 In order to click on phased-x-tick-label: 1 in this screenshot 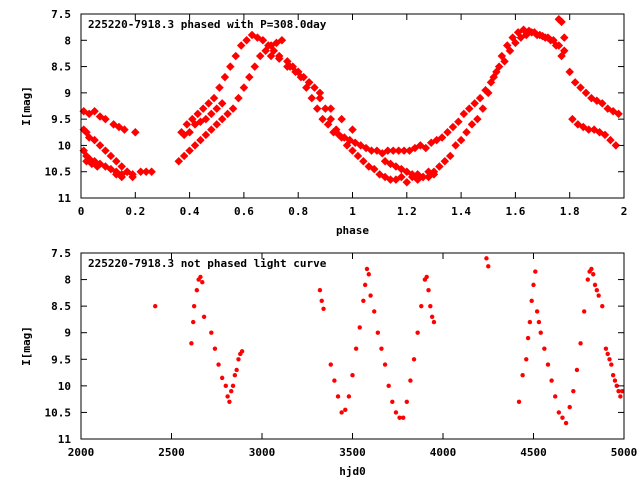, I will do `click(352, 211)`.